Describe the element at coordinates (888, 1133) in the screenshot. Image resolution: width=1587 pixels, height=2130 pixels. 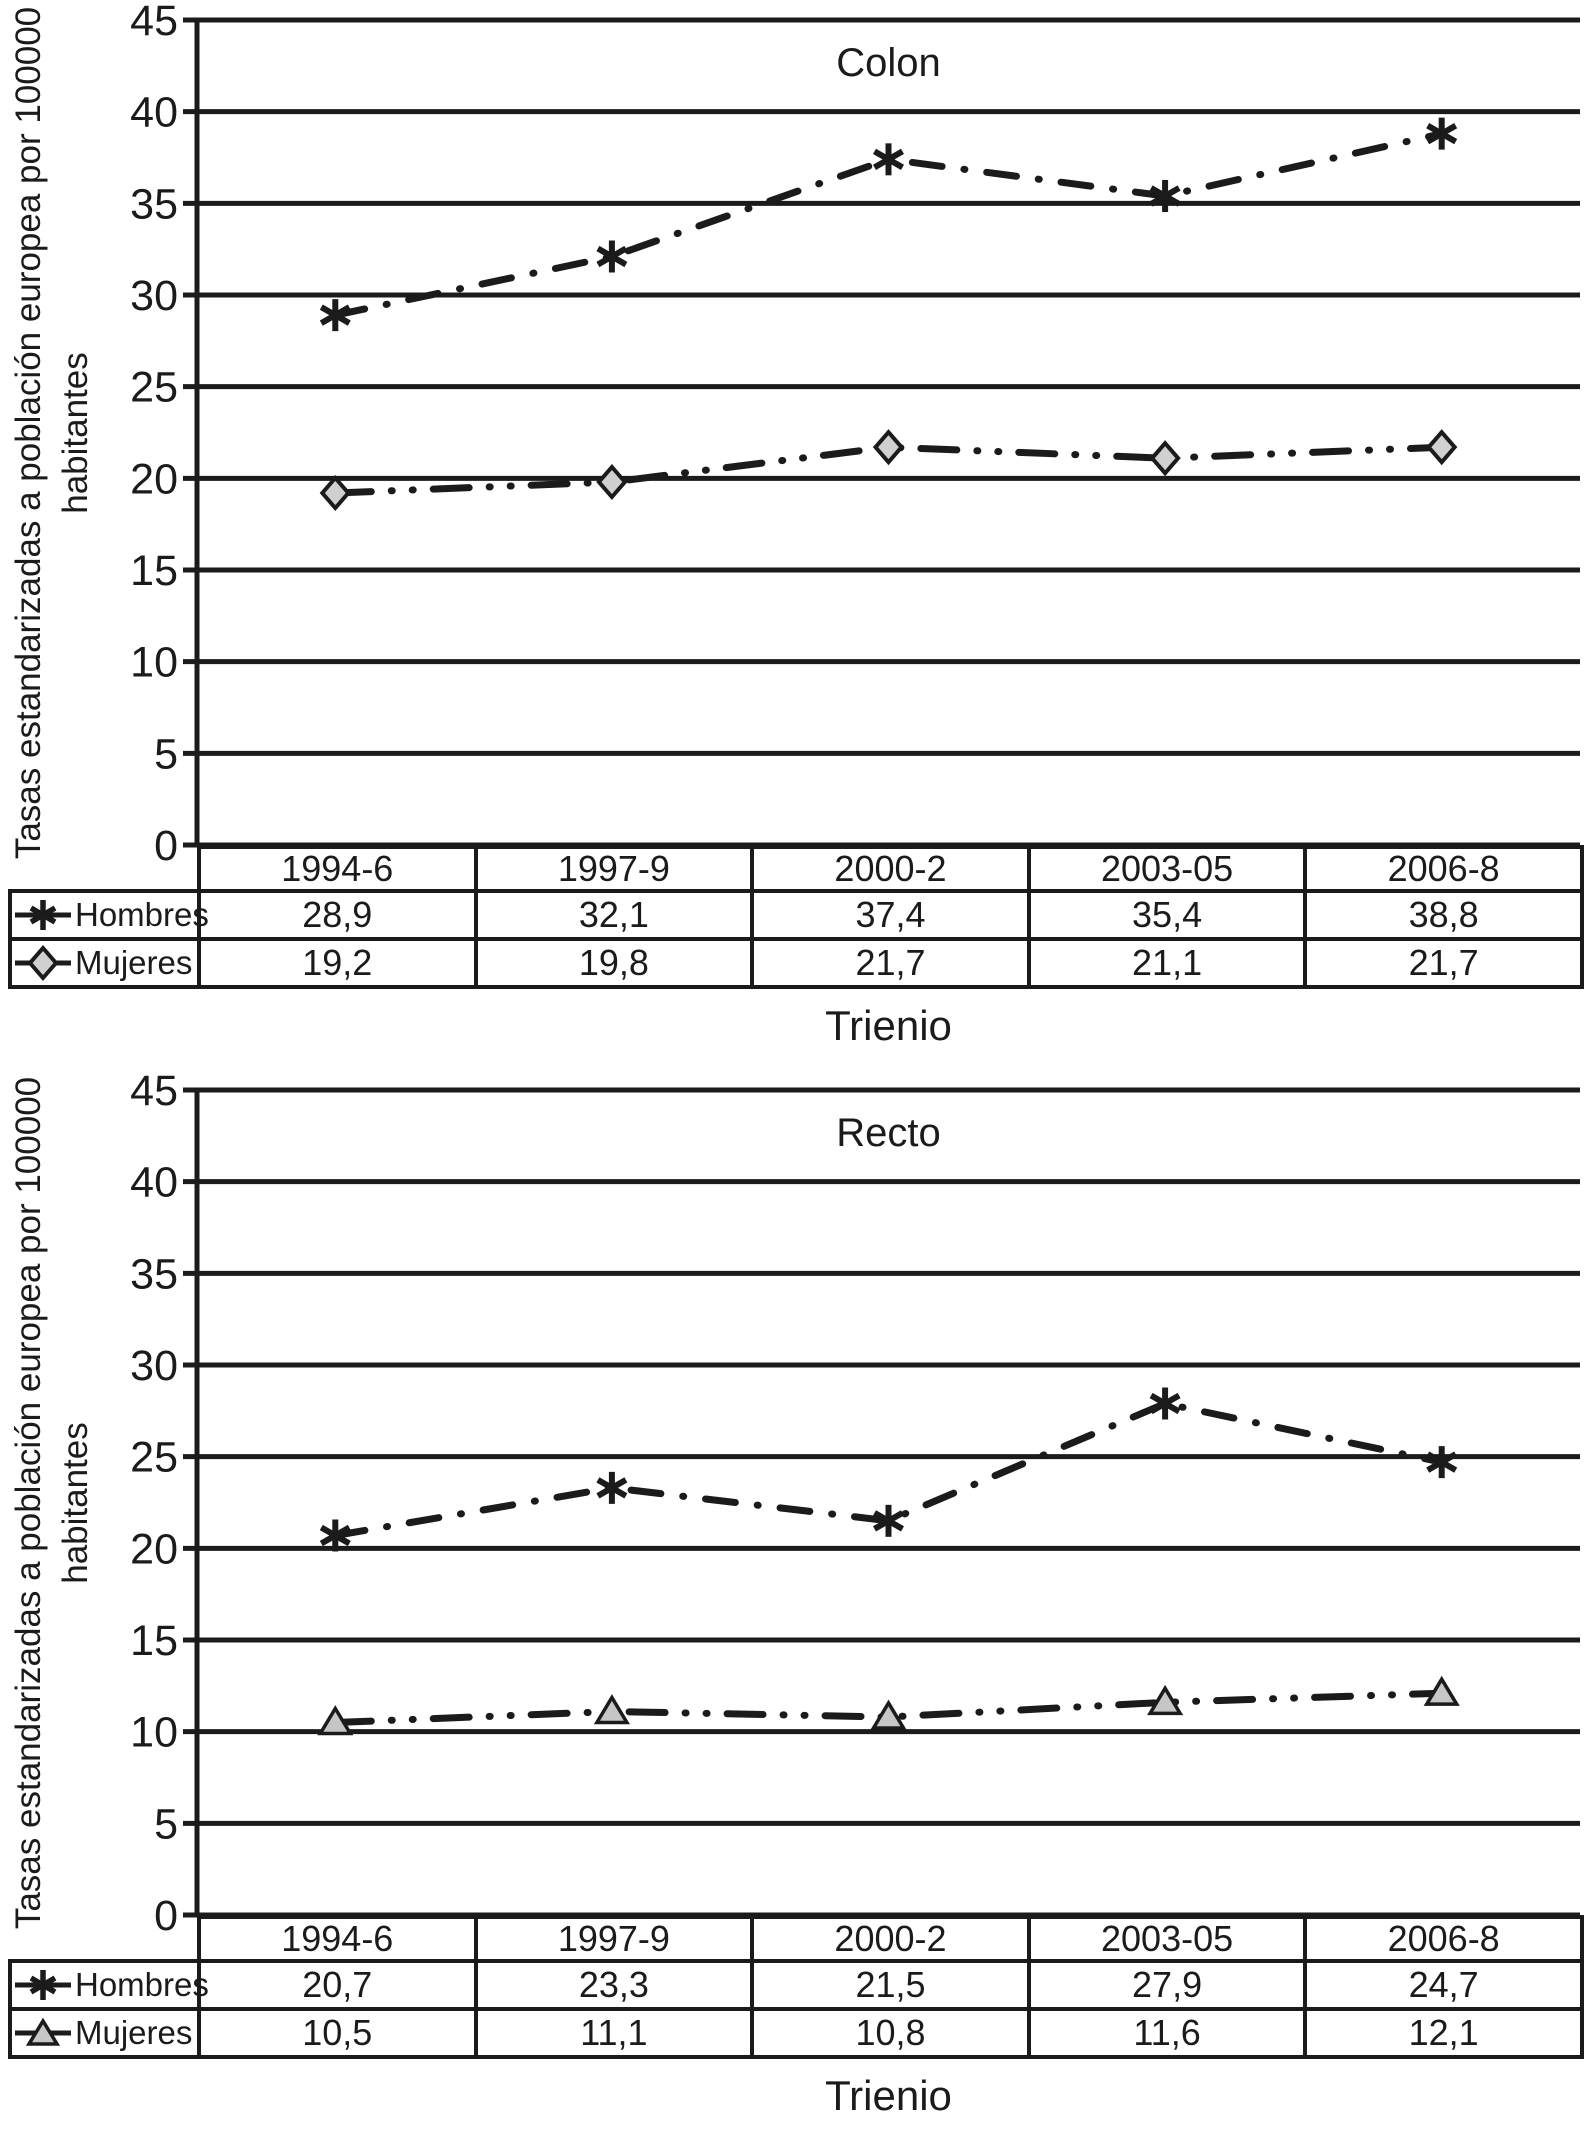
I see `chart-title: Recto` at that location.